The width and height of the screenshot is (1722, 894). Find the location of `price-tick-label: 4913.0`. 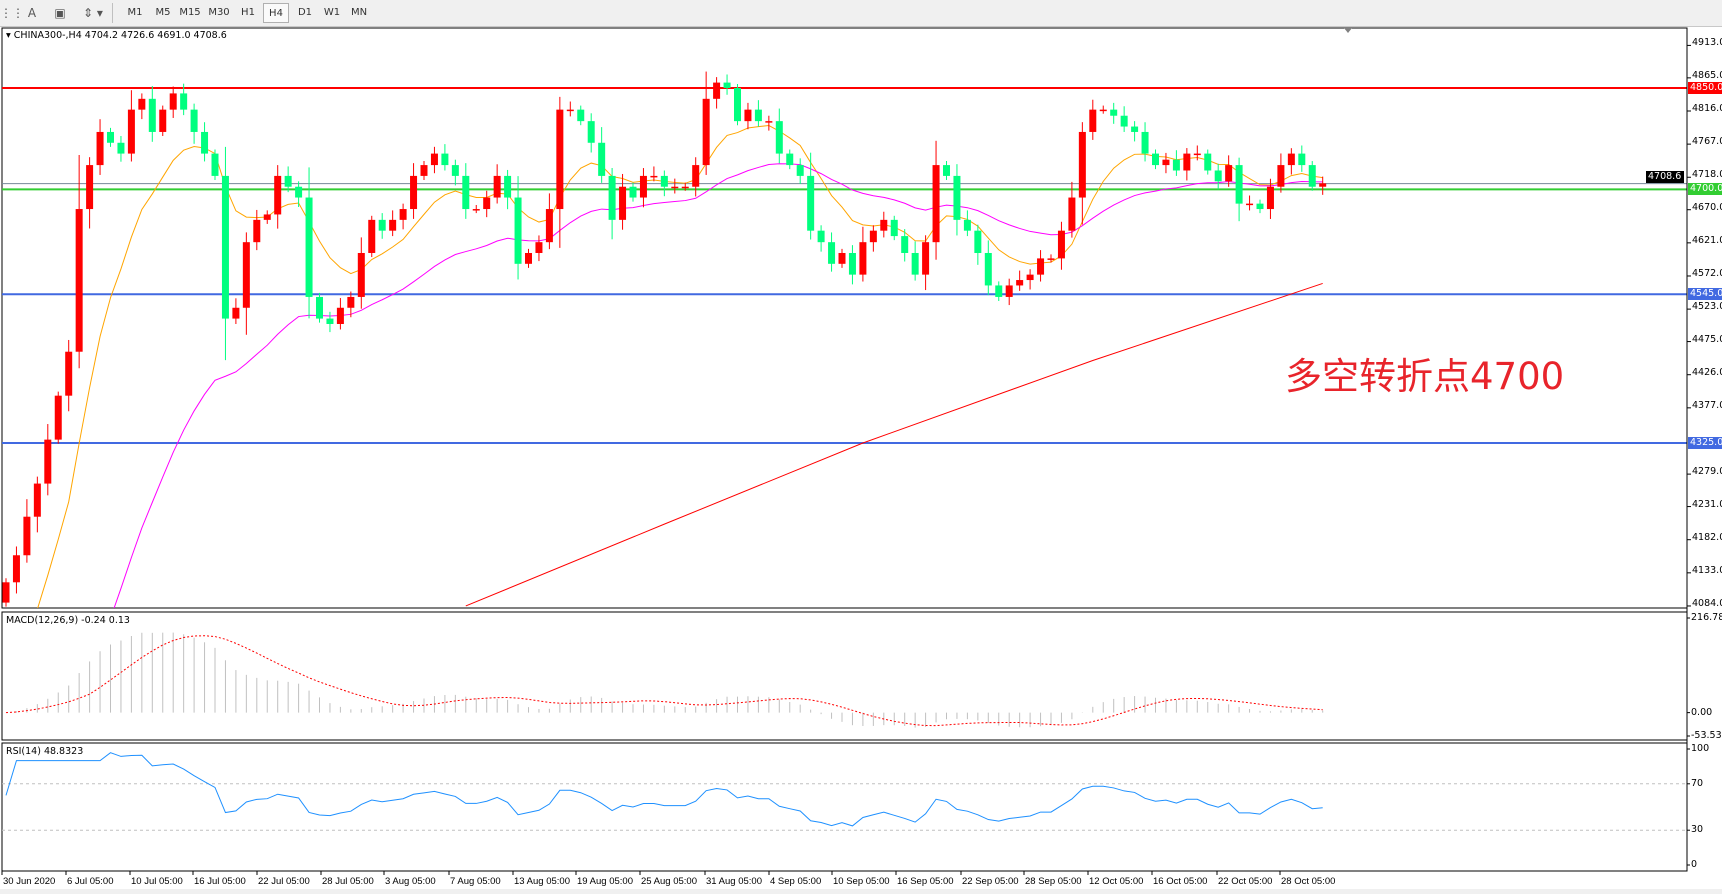

price-tick-label: 4913.0 is located at coordinates (1707, 43).